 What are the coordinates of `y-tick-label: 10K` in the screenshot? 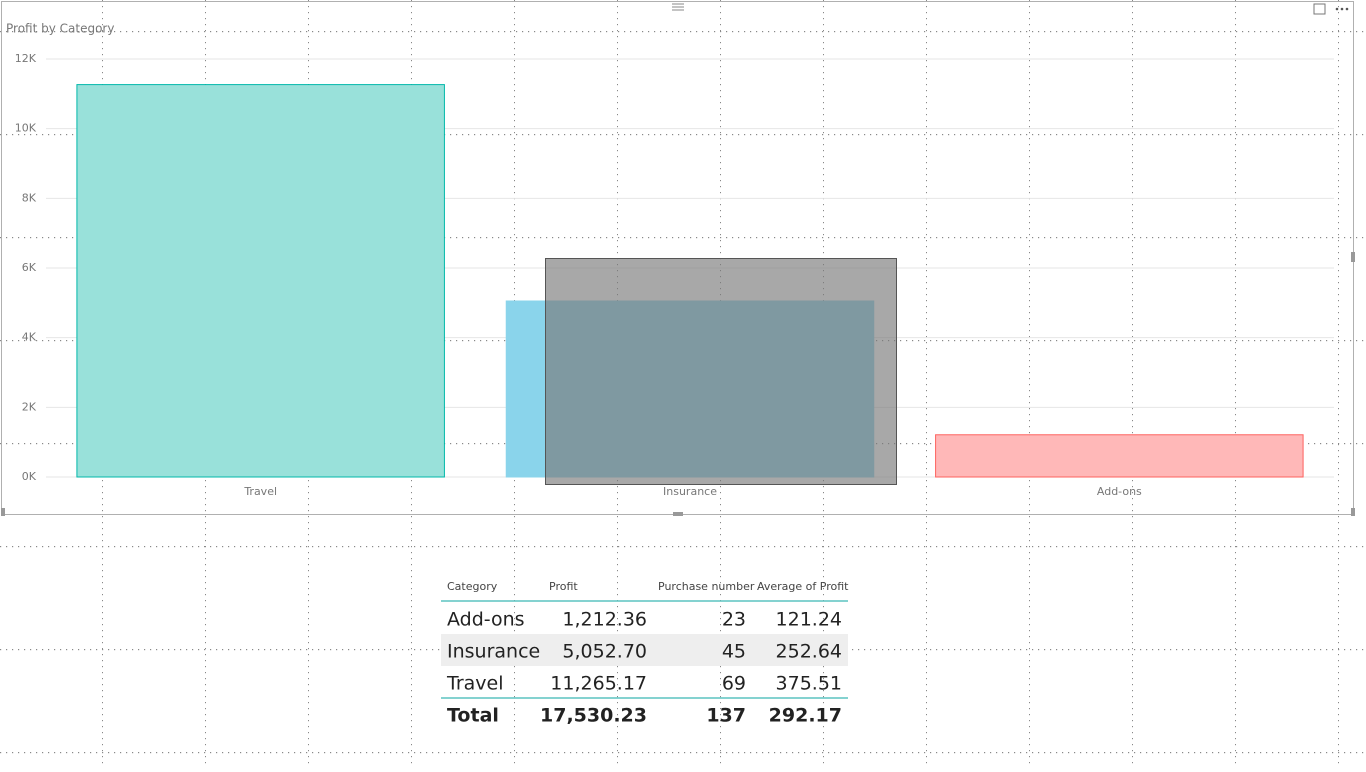 It's located at (26, 128).